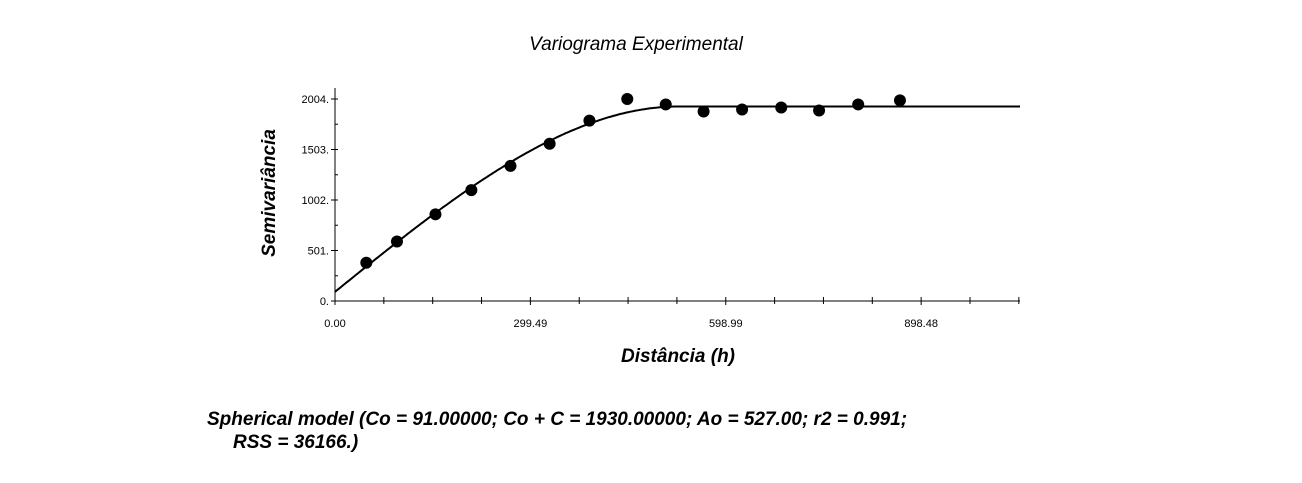 This screenshot has width=1302, height=483. Describe the element at coordinates (726, 324) in the screenshot. I see `x-tick-label: 598.99` at that location.